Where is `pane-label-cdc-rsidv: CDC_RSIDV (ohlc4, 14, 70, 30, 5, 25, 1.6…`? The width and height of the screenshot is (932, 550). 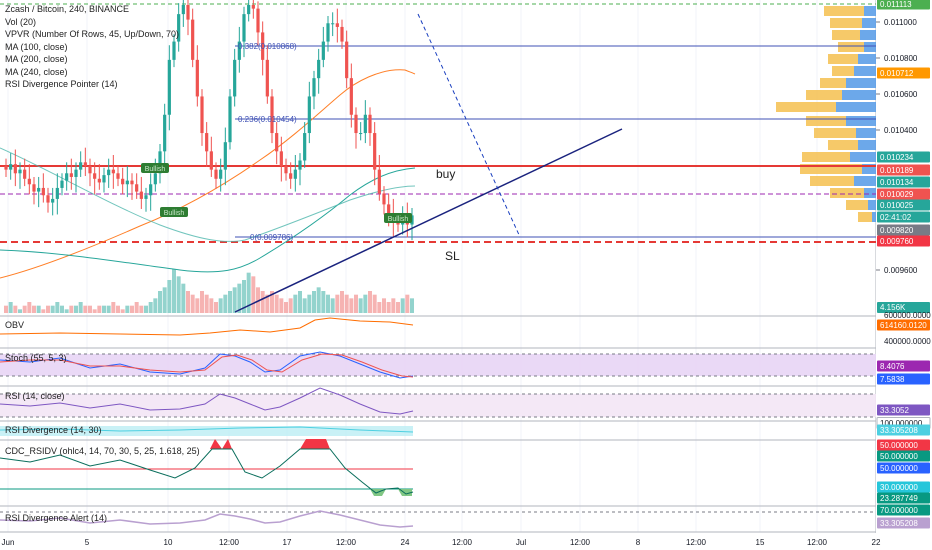
pane-label-cdc-rsidv: CDC_RSIDV (ohlc4, 14, 70, 30, 5, 25, 1.6… is located at coordinates (102, 451).